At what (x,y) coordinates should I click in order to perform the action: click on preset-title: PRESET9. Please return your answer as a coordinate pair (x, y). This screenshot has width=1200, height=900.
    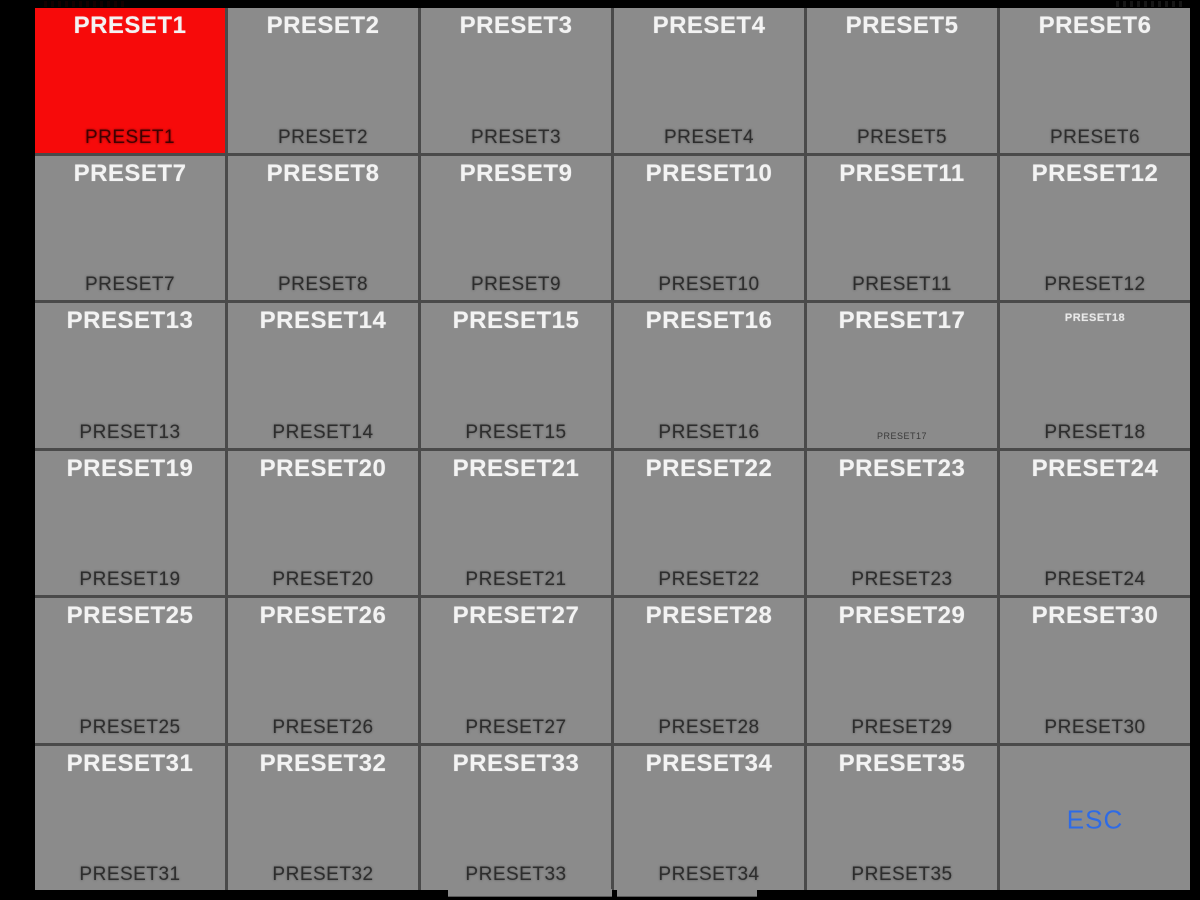
    Looking at the image, I should click on (516, 173).